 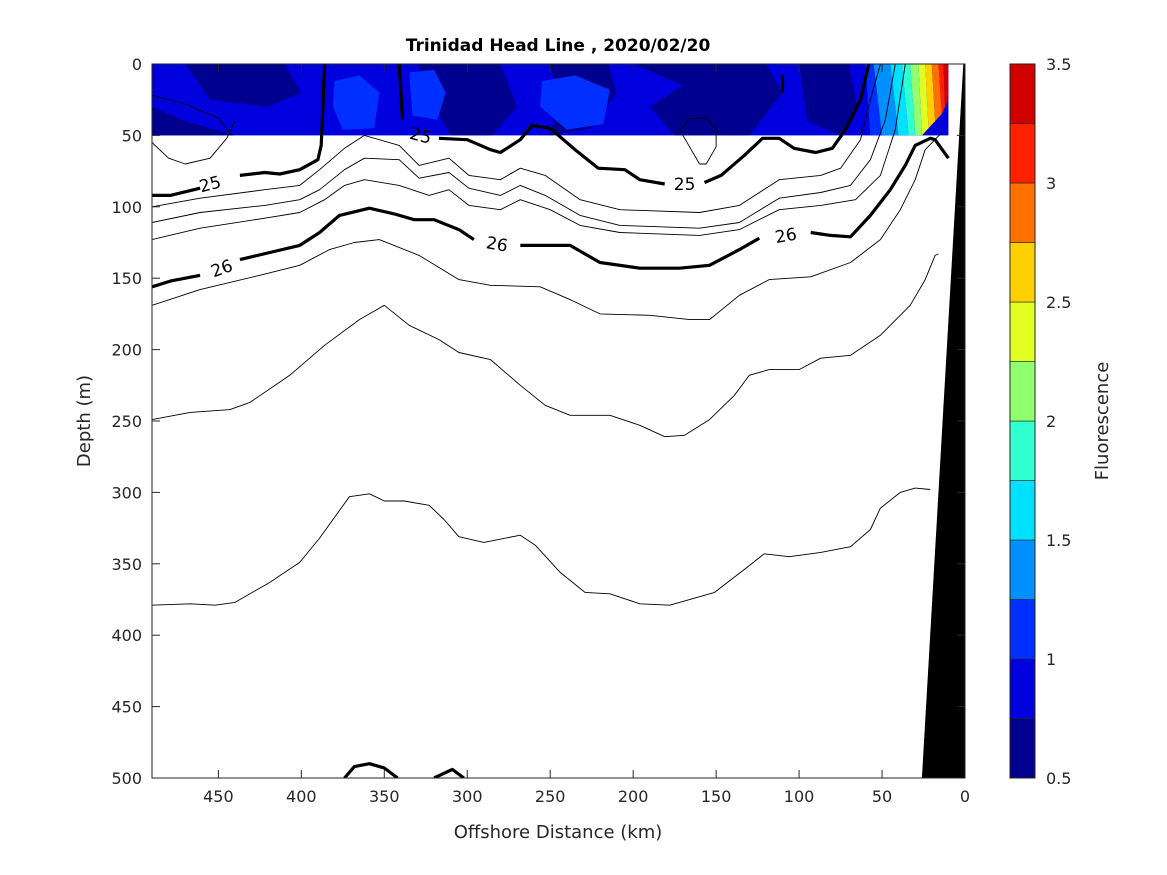 I want to click on bathymetry-seafloor, so click(x=943, y=421).